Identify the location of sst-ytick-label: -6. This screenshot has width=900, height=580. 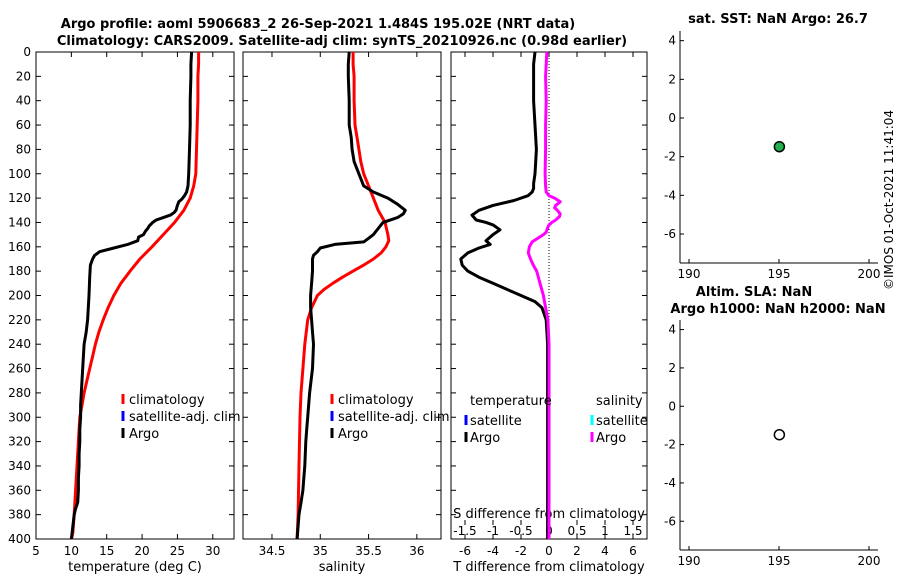
(670, 234).